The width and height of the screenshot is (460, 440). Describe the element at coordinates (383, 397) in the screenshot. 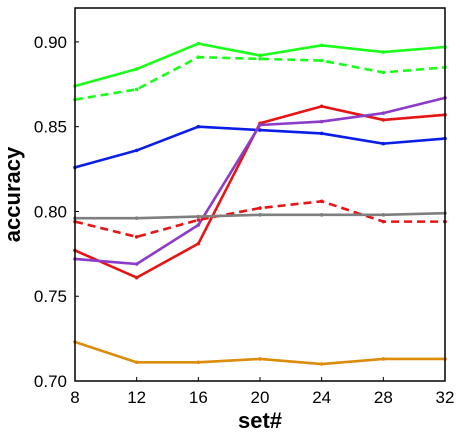

I see `x-tick-label: 28` at that location.